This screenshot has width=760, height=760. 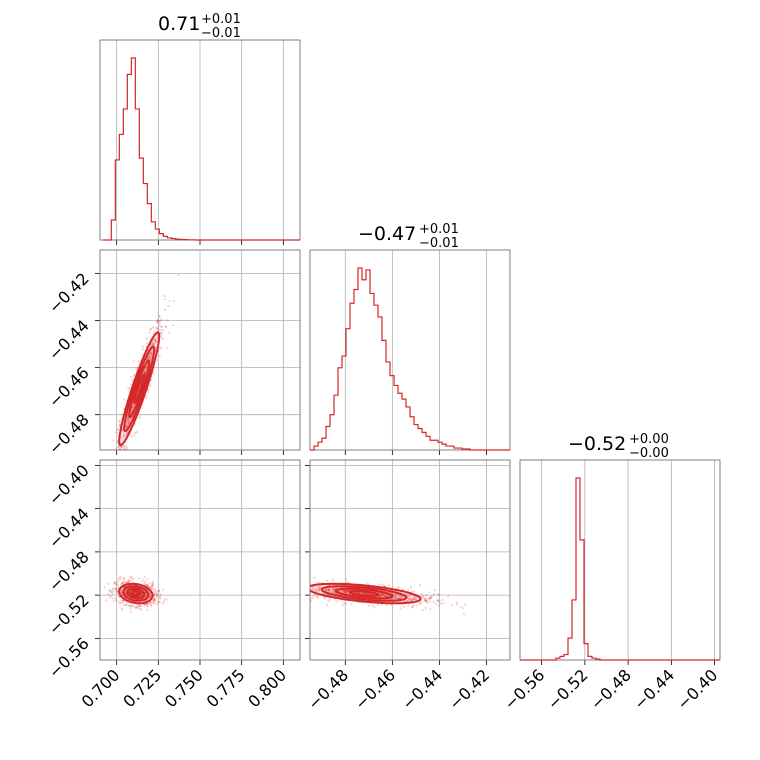 What do you see at coordinates (597, 444) in the screenshot?
I see `title-value-2: −0.52` at bounding box center [597, 444].